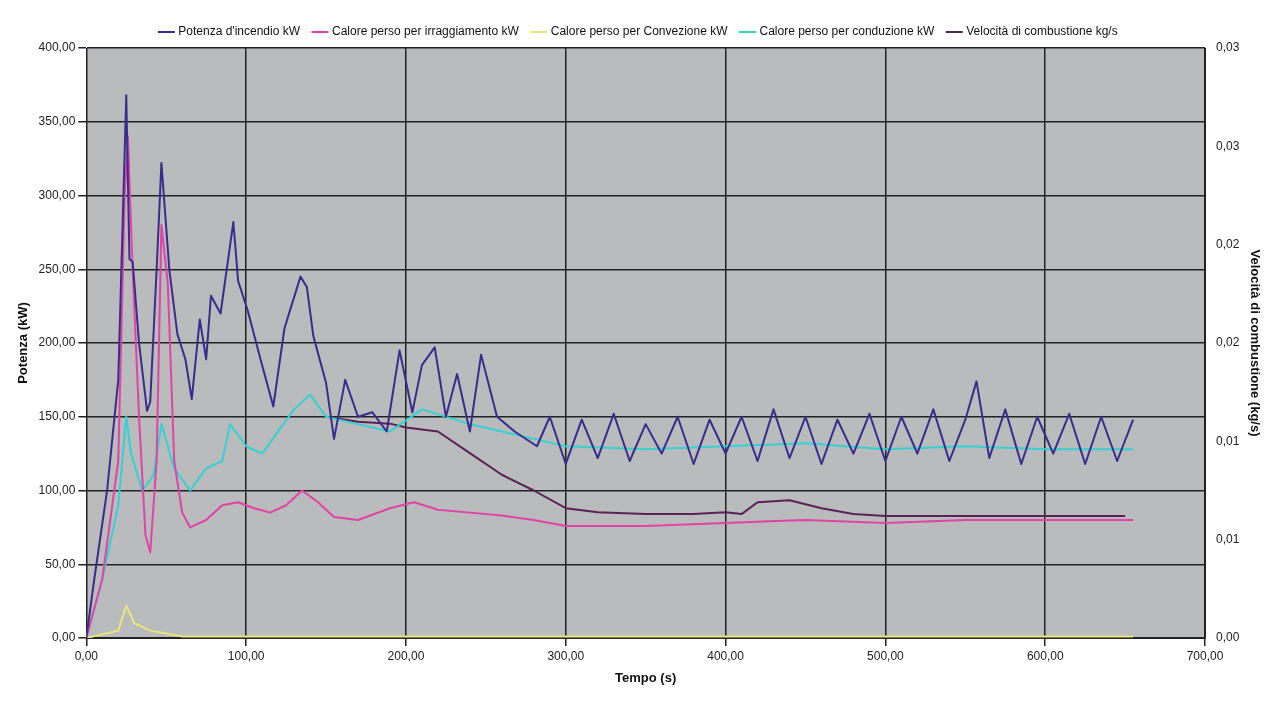 The width and height of the screenshot is (1282, 702). What do you see at coordinates (57, 416) in the screenshot?
I see `y-tick-label: 150,00` at bounding box center [57, 416].